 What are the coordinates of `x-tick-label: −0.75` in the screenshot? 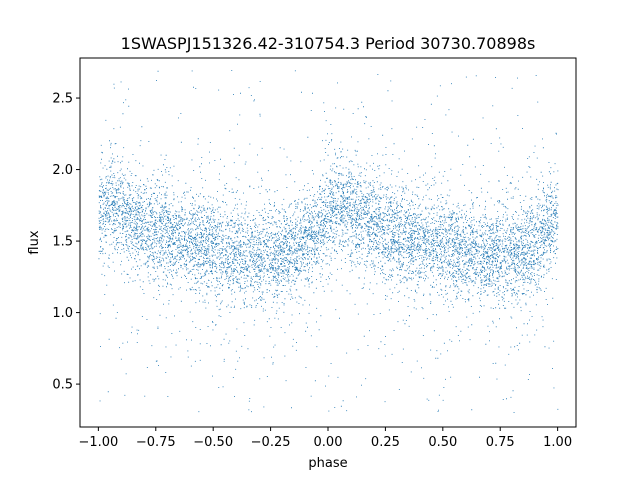 It's located at (156, 442).